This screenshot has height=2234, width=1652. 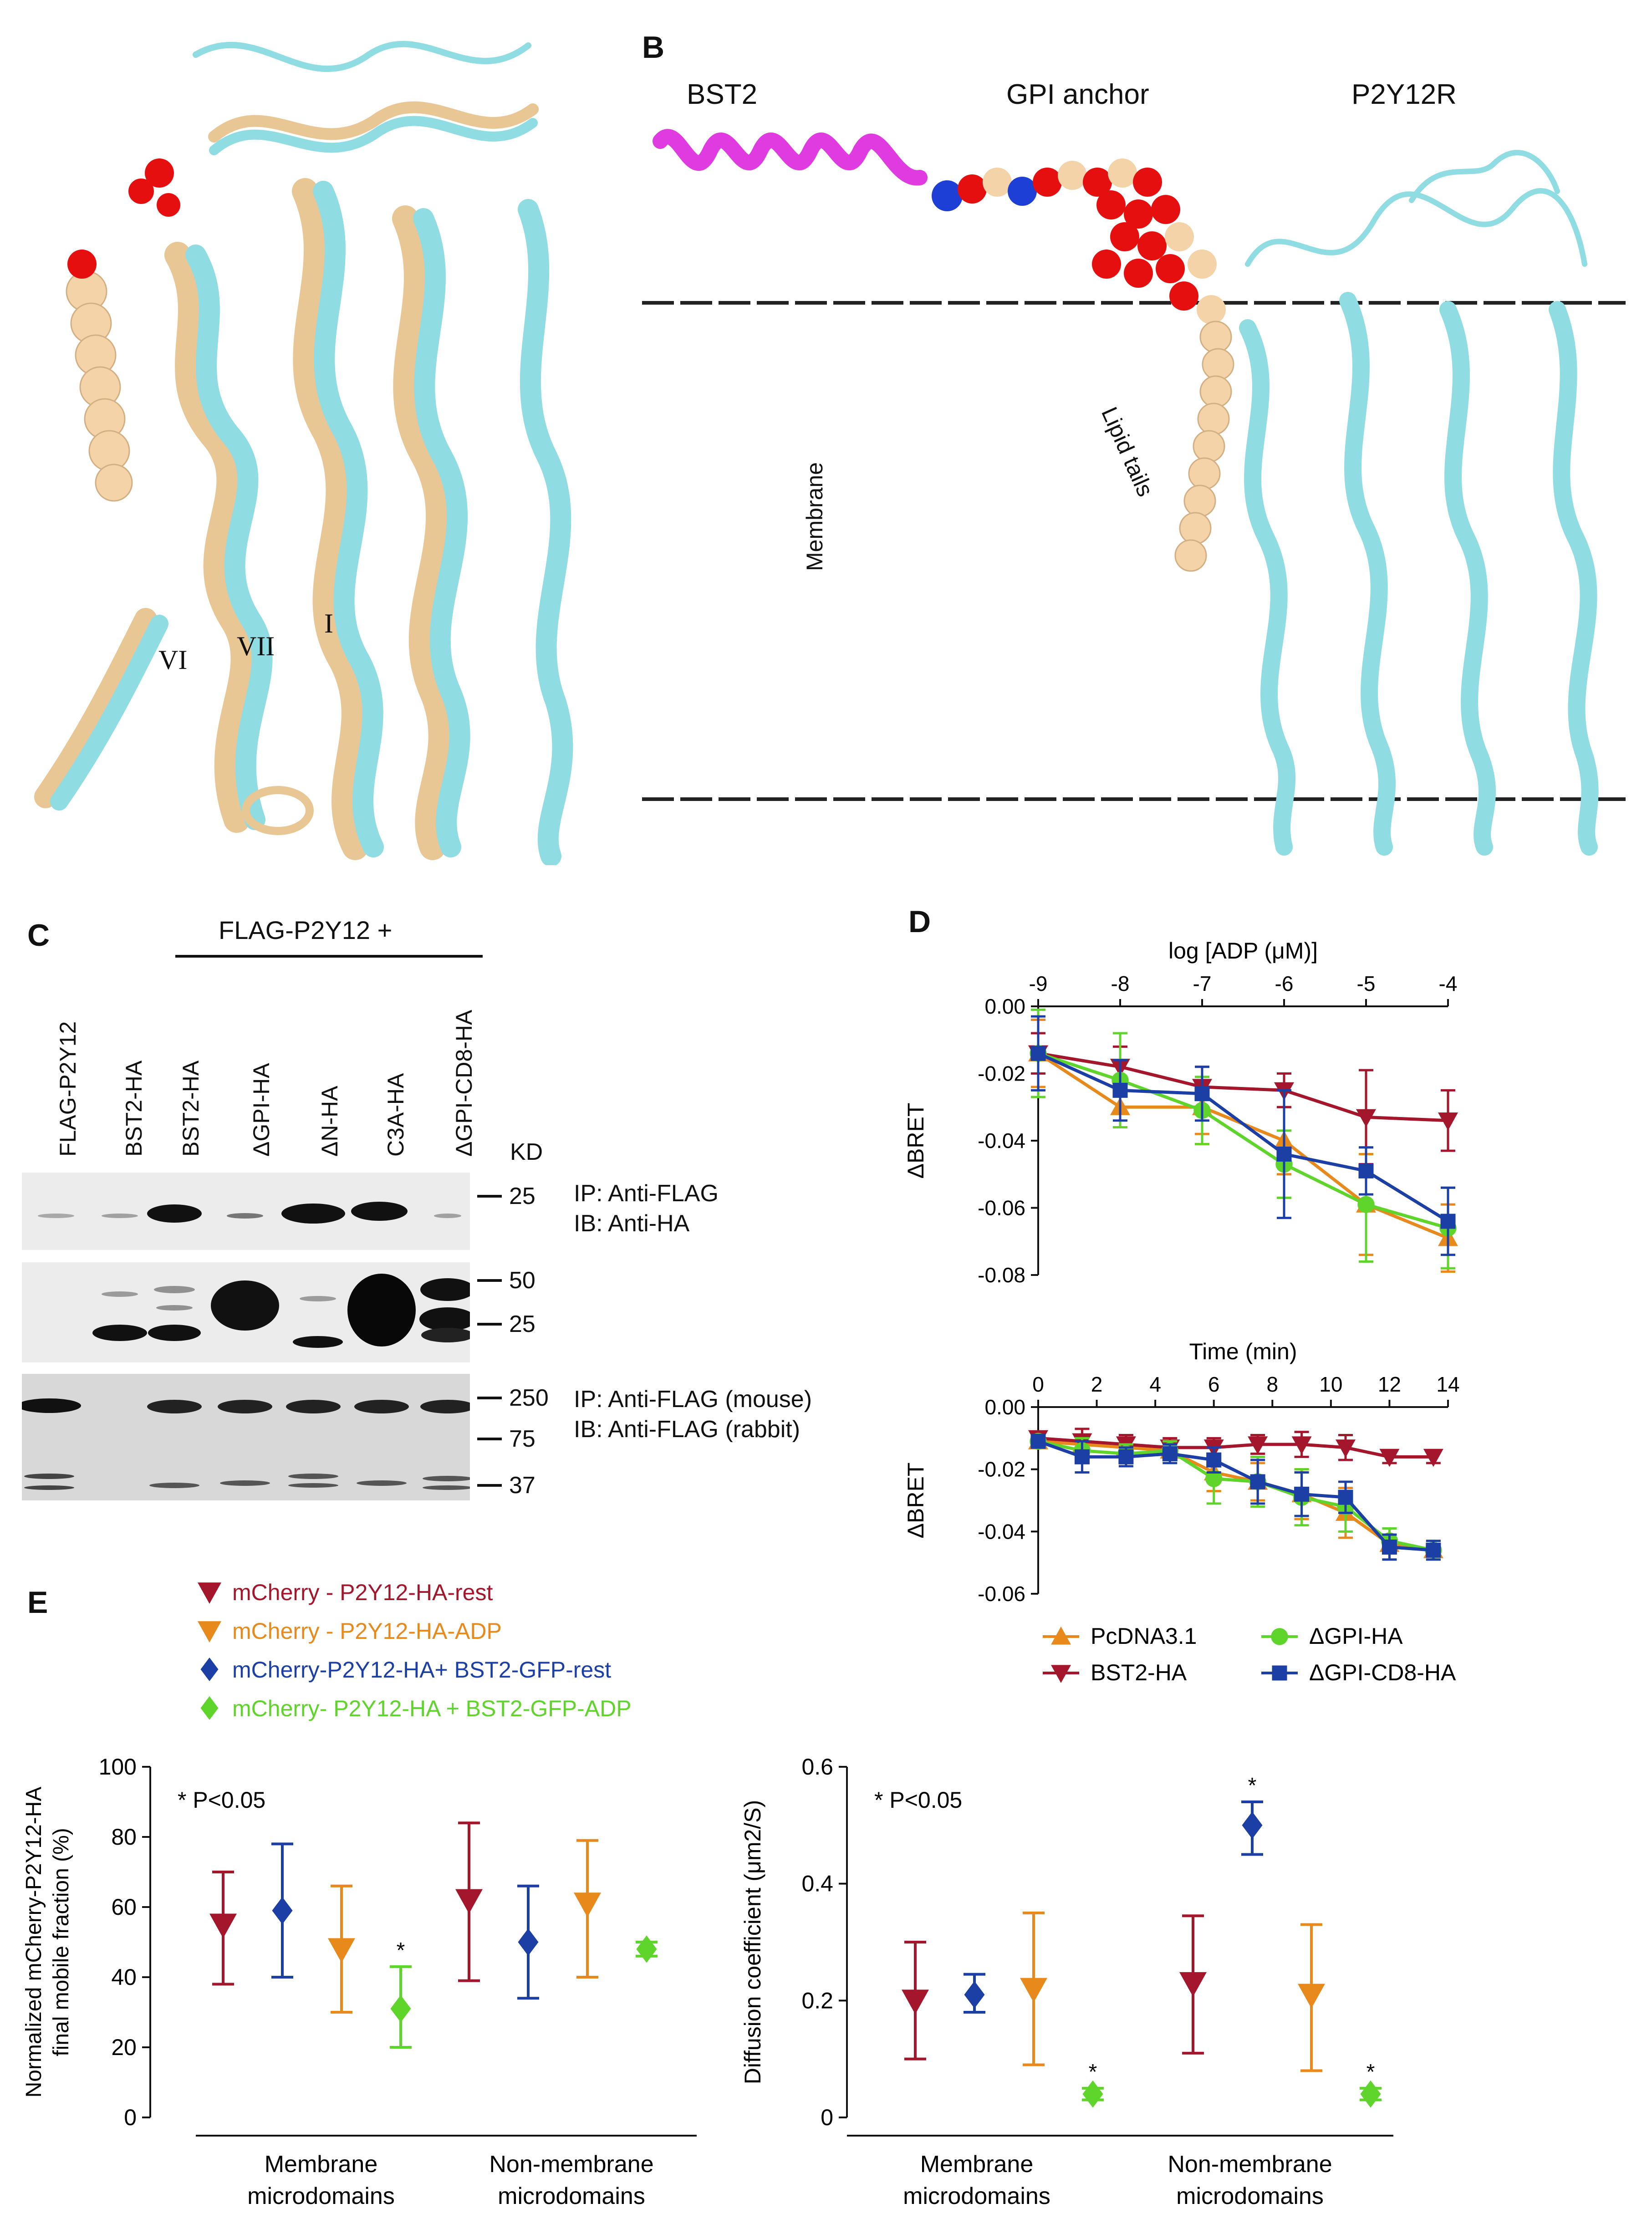 What do you see at coordinates (522, 1324) in the screenshot?
I see `kd-label-value: 25` at bounding box center [522, 1324].